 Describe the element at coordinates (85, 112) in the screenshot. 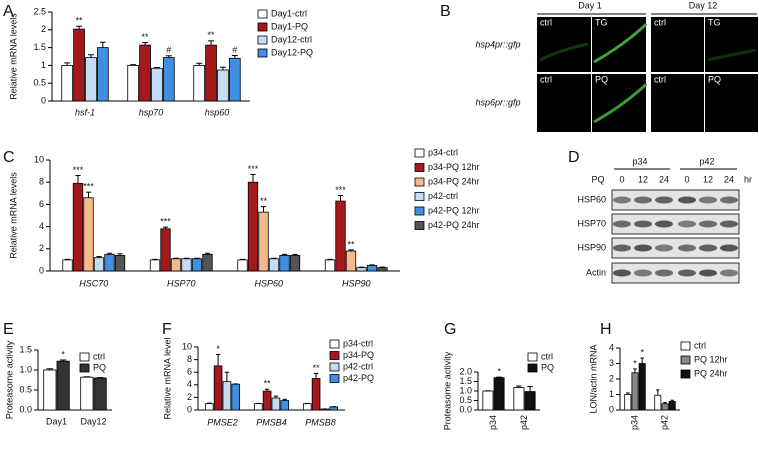

I see `x-tick-label: hsf-1` at that location.